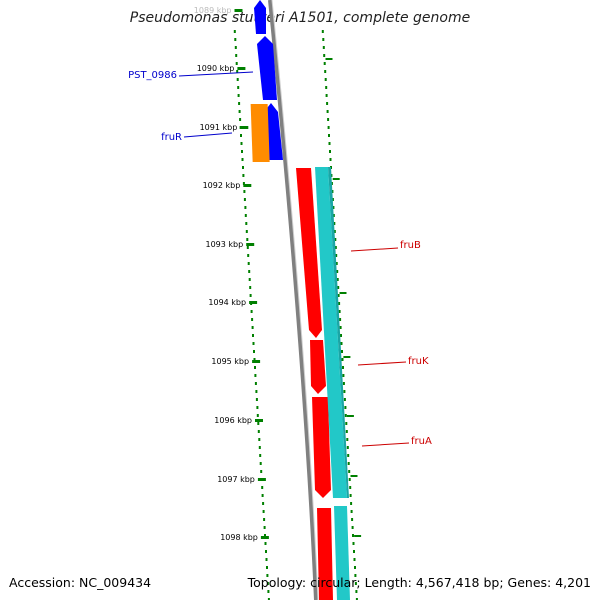 The width and height of the screenshot is (600, 600). Describe the element at coordinates (191, 75) in the screenshot. I see `gene-label-pst-0986: PST_0986` at that location.